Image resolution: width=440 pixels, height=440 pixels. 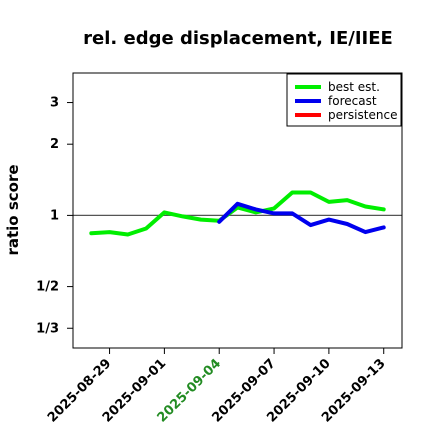 I want to click on y-tick-label: 1, so click(x=54, y=215).